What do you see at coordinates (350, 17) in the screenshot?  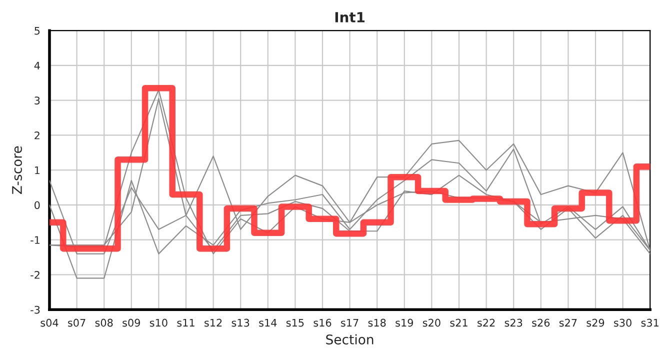 I see `chart-title: Int1` at bounding box center [350, 17].